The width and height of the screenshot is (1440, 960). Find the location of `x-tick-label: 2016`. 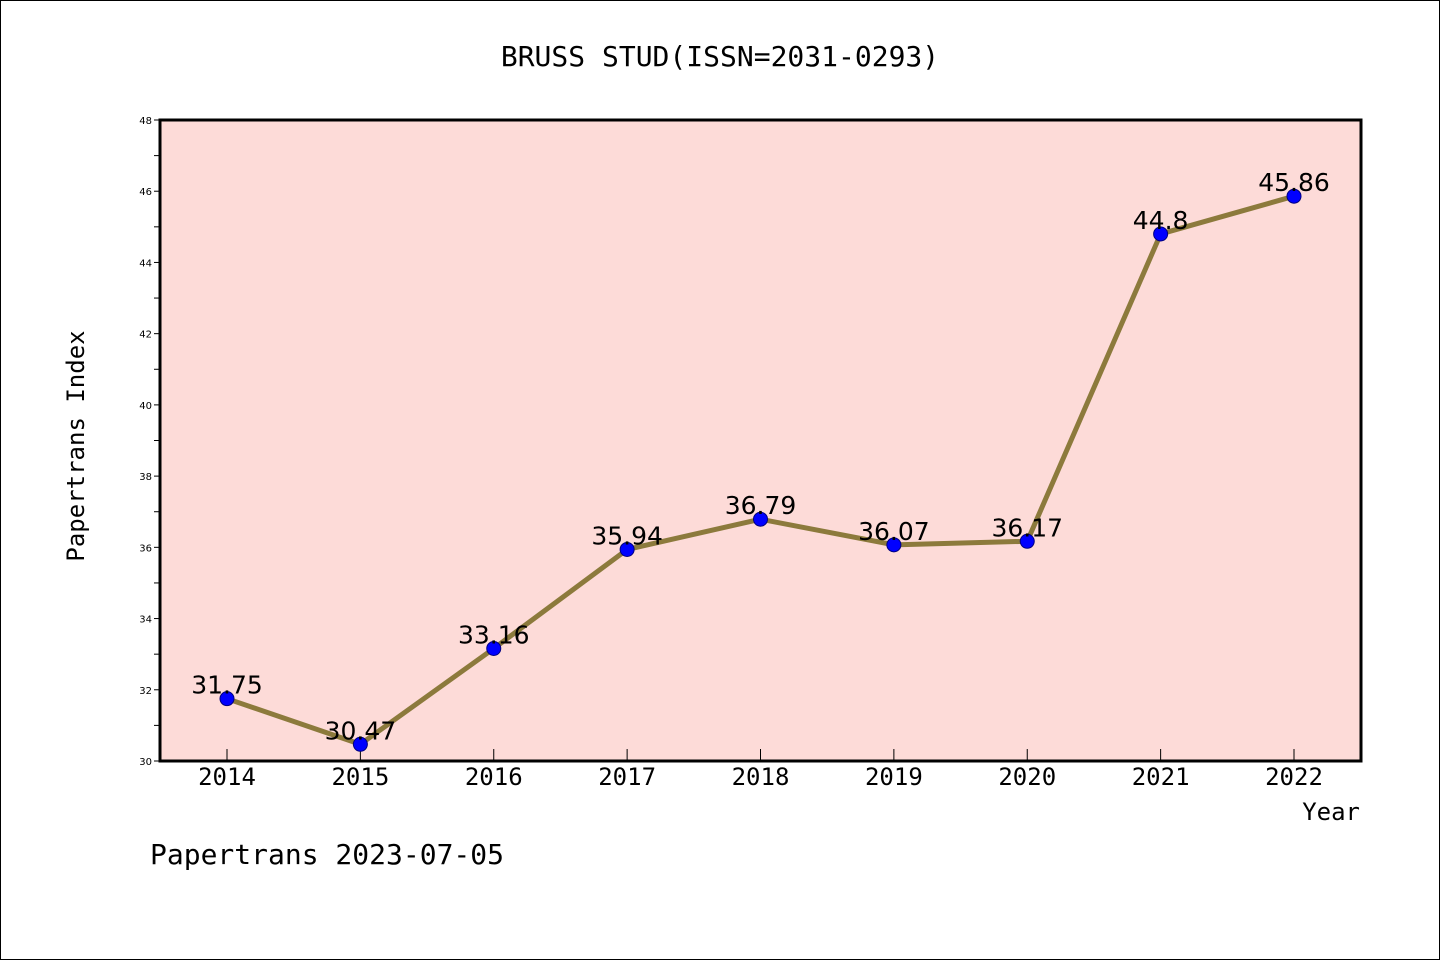

x-tick-label: 2016 is located at coordinates (494, 777).